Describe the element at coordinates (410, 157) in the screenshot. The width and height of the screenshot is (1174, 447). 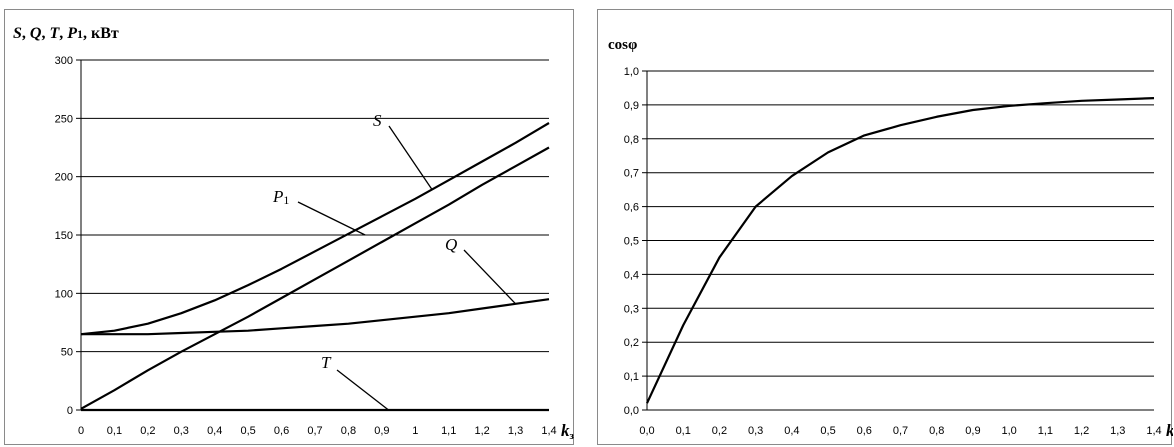
I see `leader-line-s` at that location.